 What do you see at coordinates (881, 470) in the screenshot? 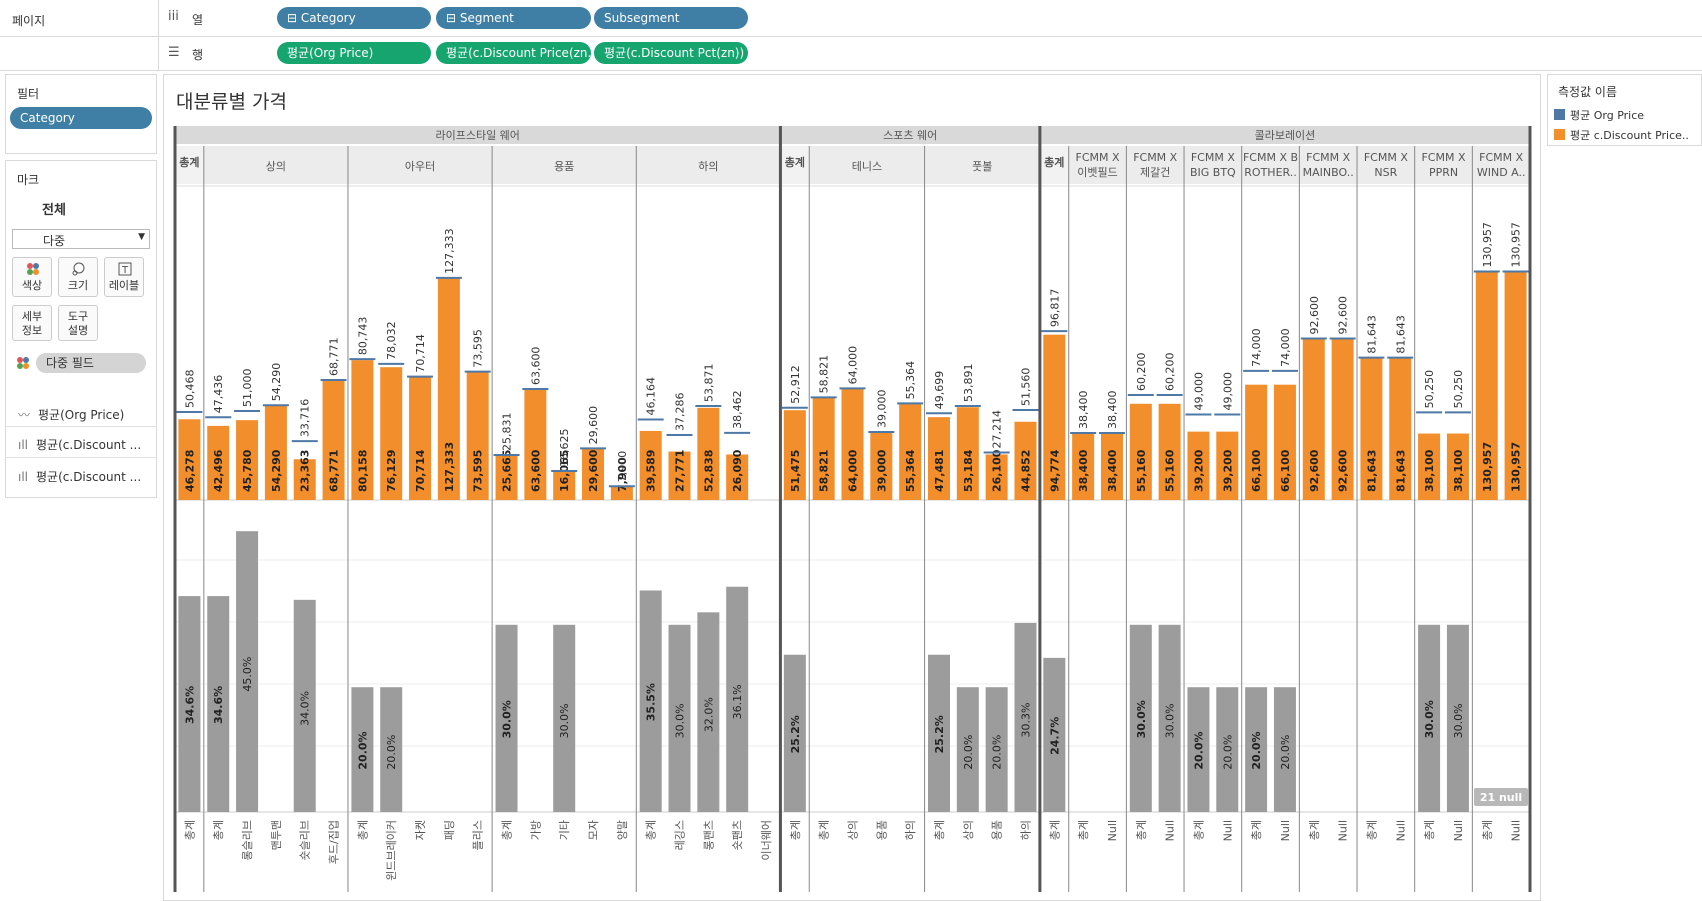
I see `discount-price-label: 39,000` at bounding box center [881, 470].